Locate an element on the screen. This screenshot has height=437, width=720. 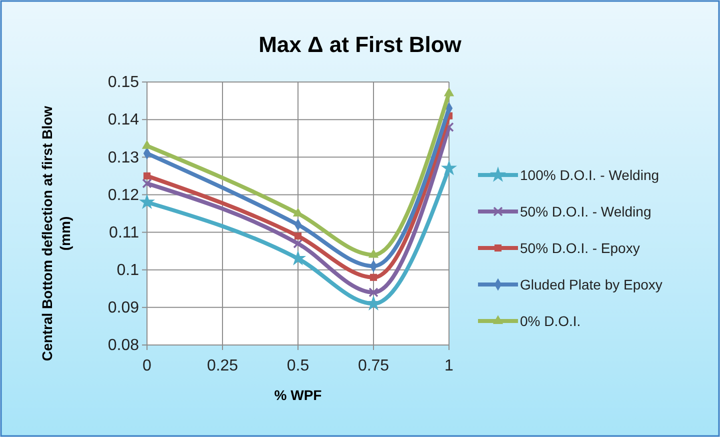
y-tick-label: 0.13 is located at coordinates (124, 157).